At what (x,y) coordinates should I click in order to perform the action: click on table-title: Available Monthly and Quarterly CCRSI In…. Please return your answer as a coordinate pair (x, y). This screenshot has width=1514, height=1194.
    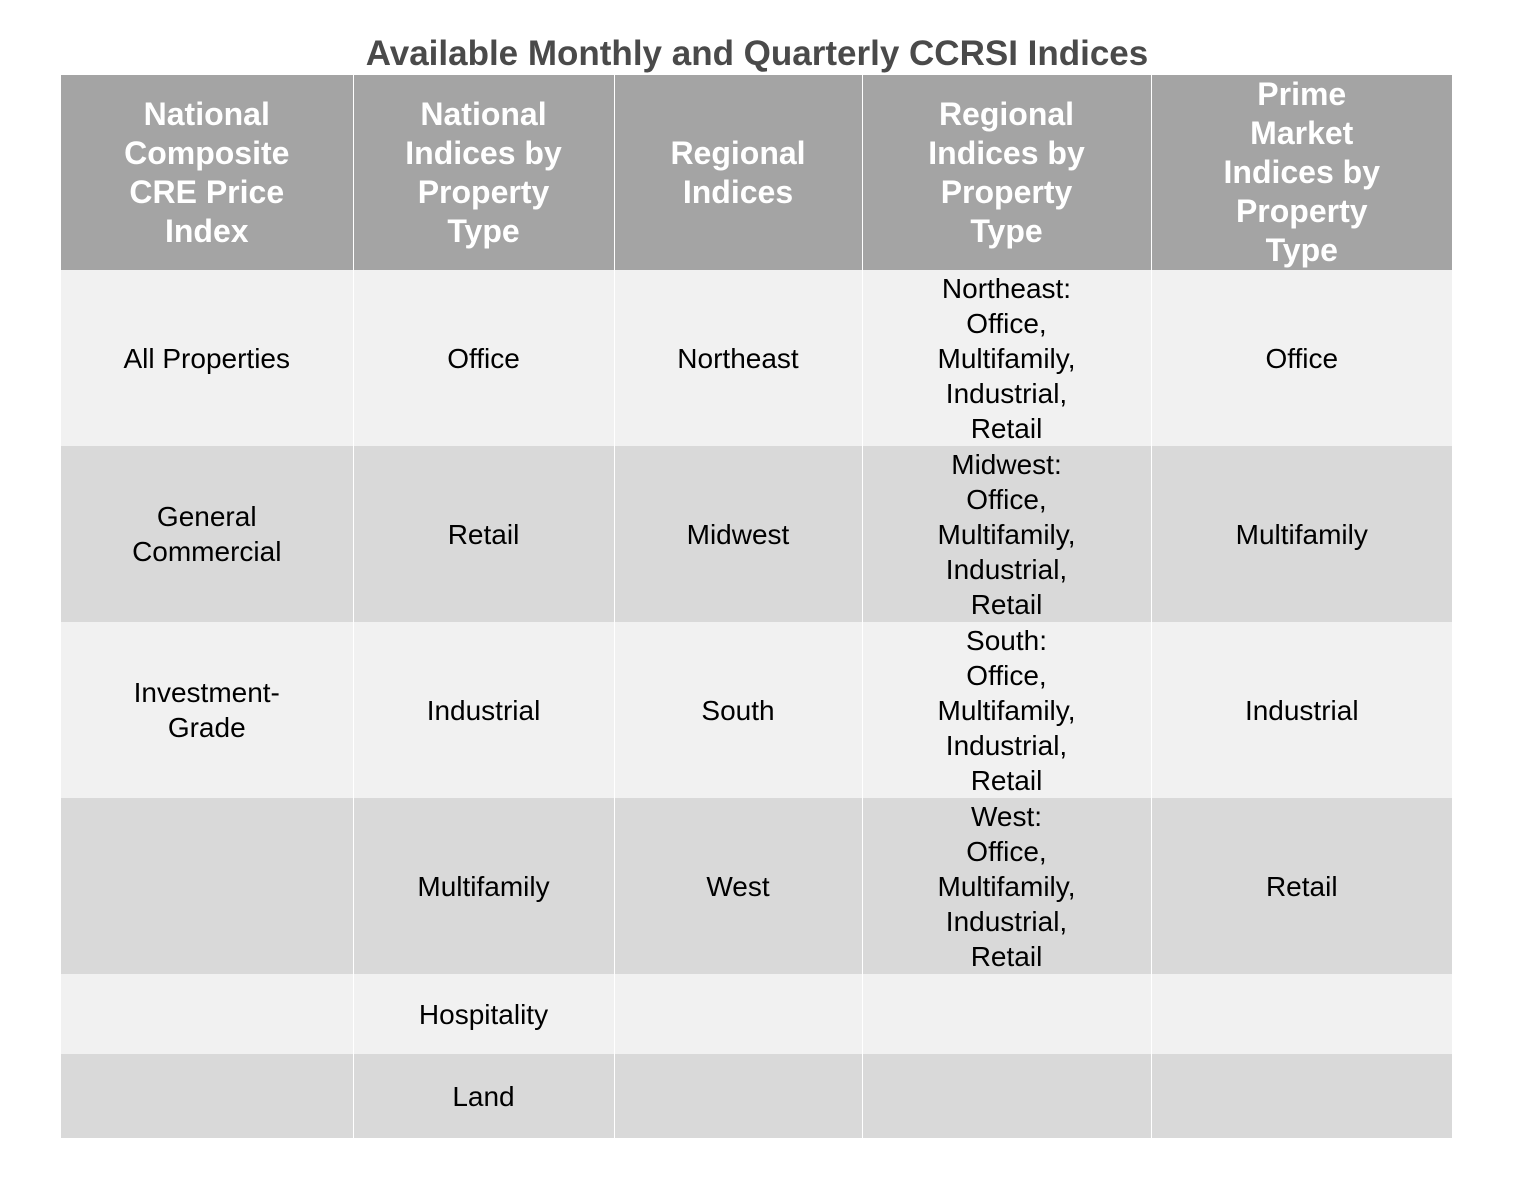
    Looking at the image, I should click on (757, 53).